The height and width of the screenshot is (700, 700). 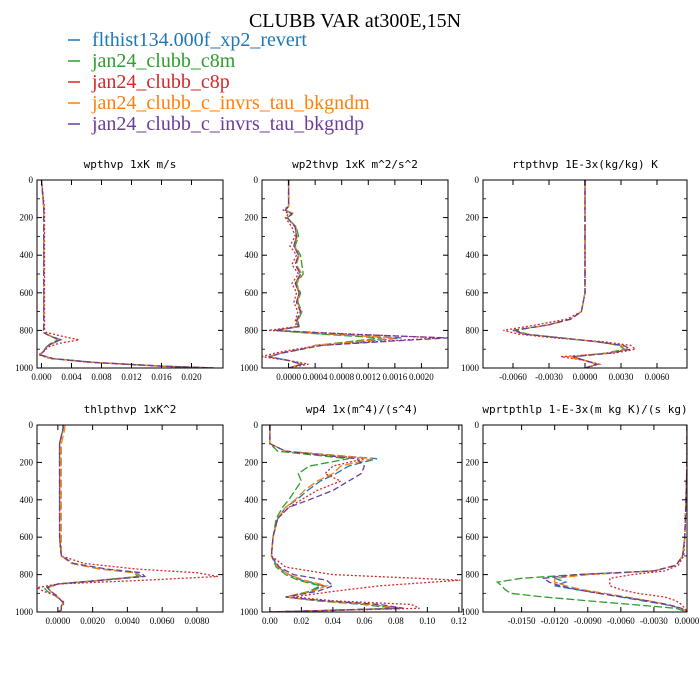 I want to click on x-tick-label: -0.0150, so click(x=522, y=621).